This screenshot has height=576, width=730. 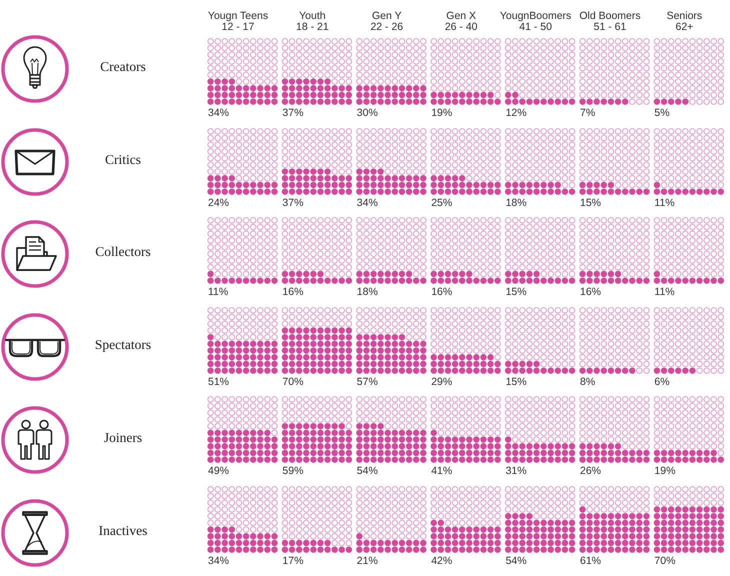 What do you see at coordinates (123, 67) in the screenshot?
I see `text: Creators` at bounding box center [123, 67].